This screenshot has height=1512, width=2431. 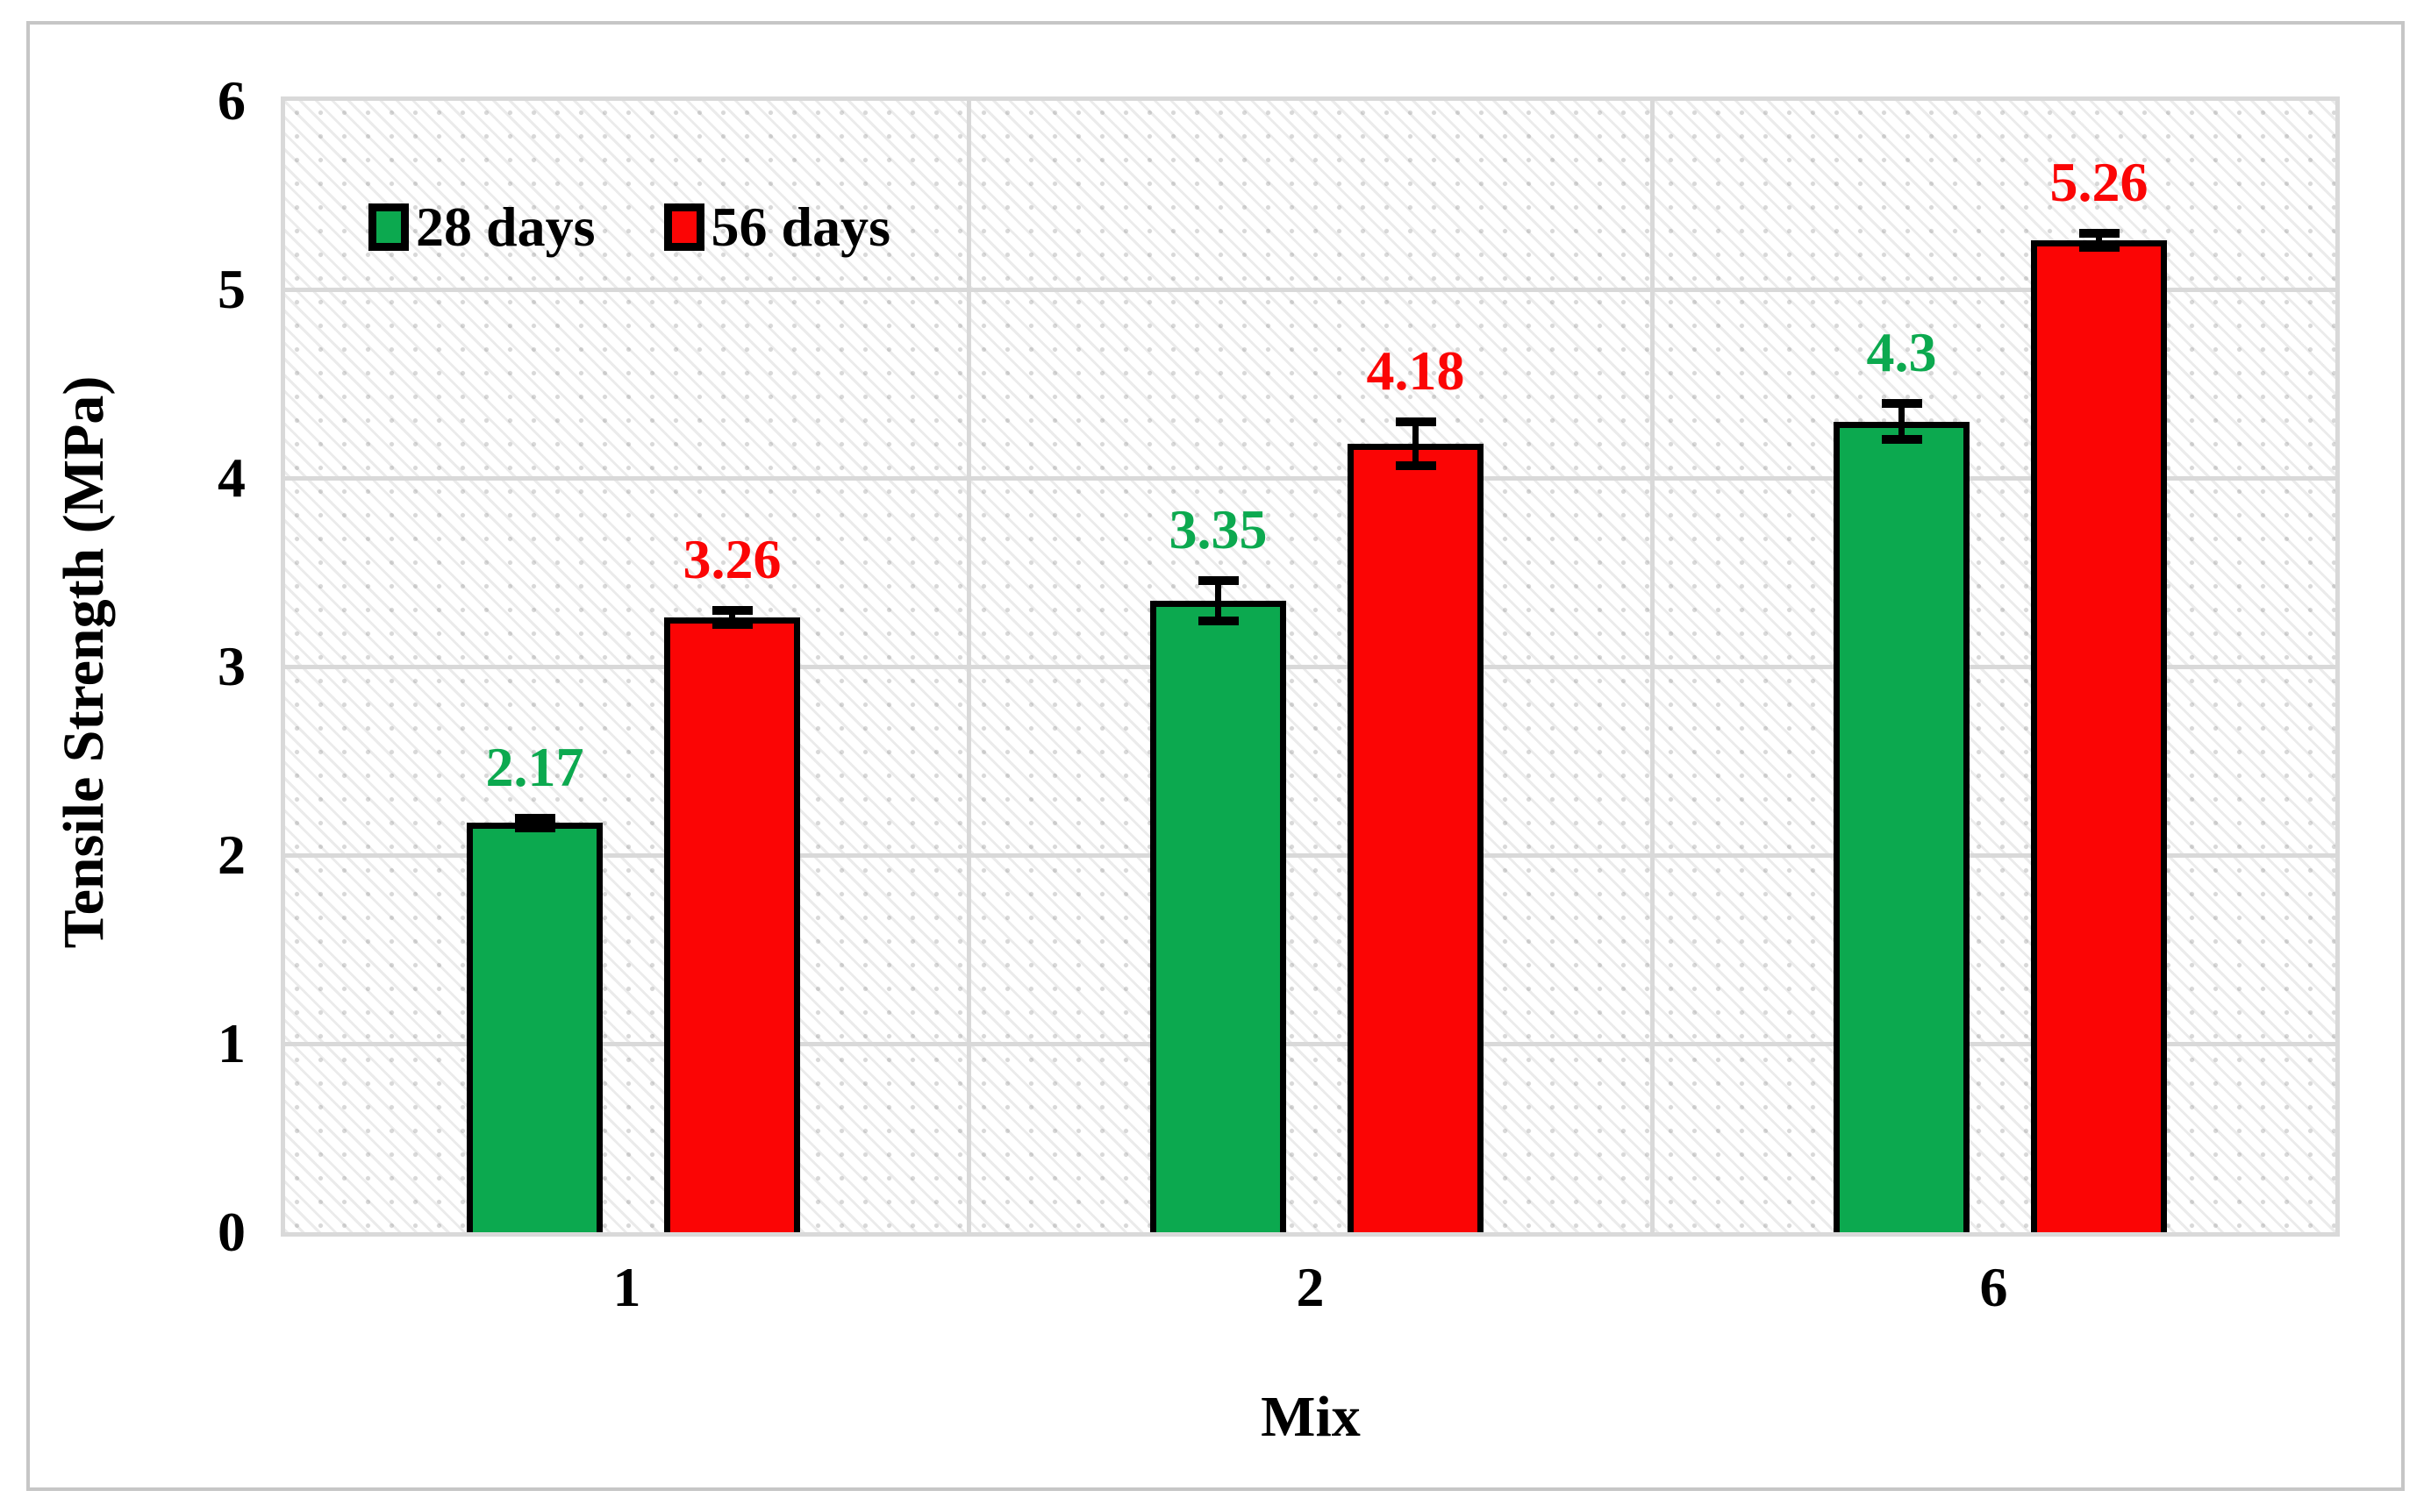 I want to click on legend-swatch-56-days, so click(x=683, y=227).